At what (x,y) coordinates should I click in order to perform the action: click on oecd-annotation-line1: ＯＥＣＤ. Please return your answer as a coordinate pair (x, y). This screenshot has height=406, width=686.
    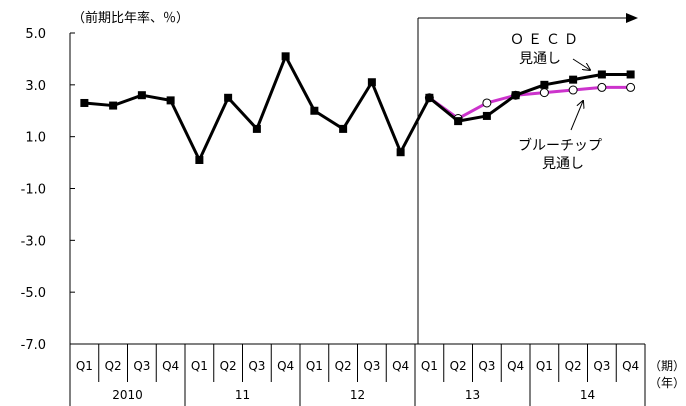
    Looking at the image, I should click on (546, 40).